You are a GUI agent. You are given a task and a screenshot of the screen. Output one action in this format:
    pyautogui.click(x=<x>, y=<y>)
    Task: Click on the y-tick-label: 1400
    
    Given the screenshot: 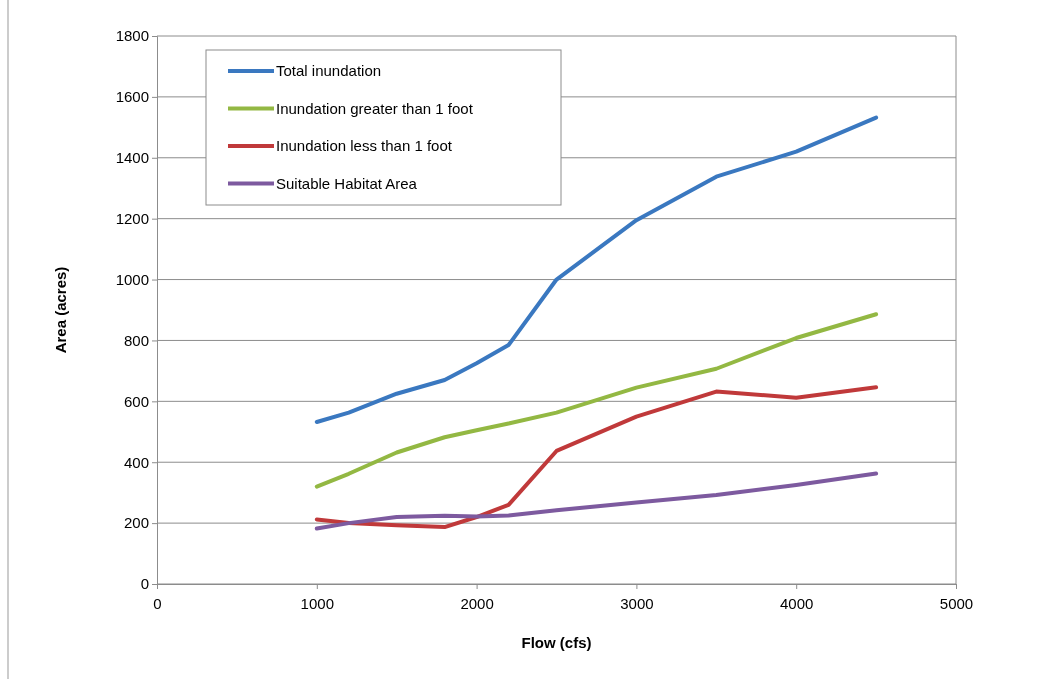 What is the action you would take?
    pyautogui.click(x=132, y=158)
    